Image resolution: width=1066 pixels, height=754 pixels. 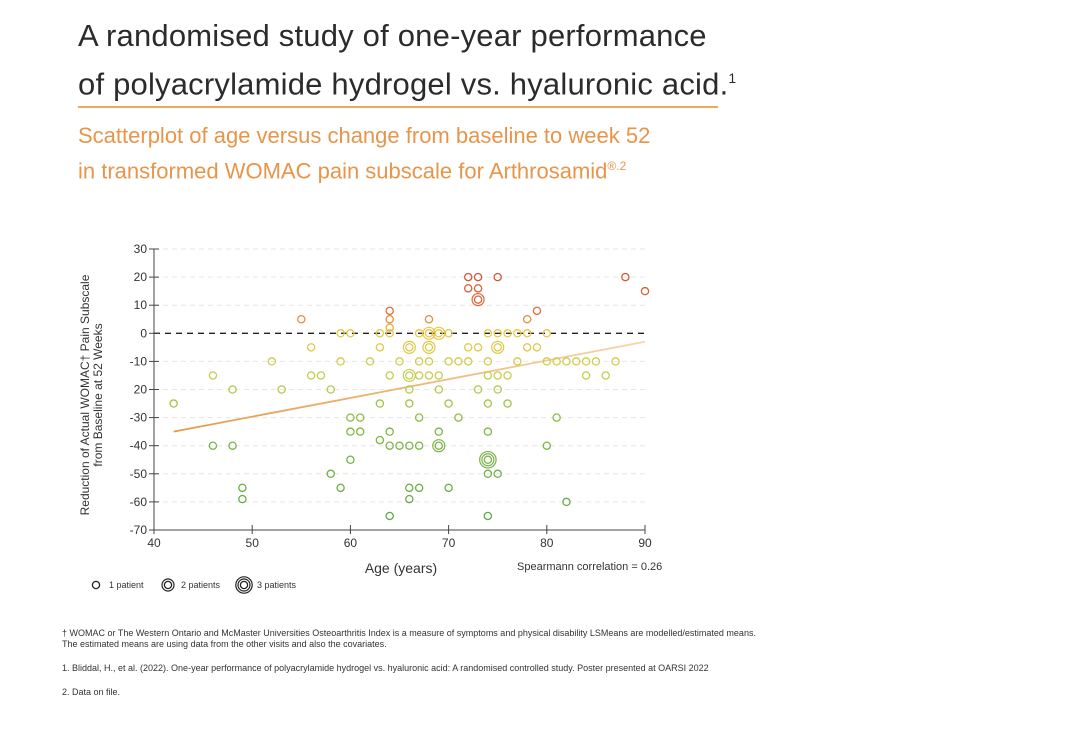 I want to click on title-superscript: 1, so click(x=732, y=78).